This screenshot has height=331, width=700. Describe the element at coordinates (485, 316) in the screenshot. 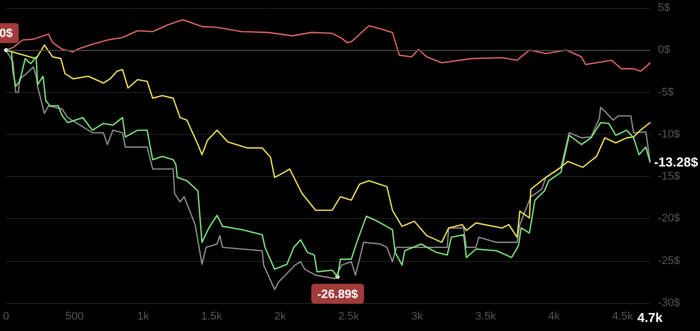

I see `x-tick-label: 3.5k` at that location.